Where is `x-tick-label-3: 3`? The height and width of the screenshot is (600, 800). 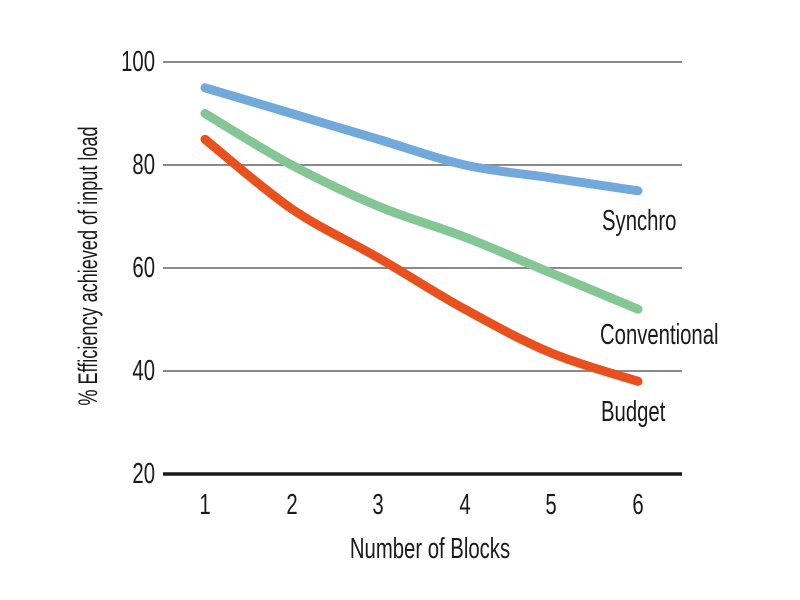
x-tick-label-3: 3 is located at coordinates (378, 505).